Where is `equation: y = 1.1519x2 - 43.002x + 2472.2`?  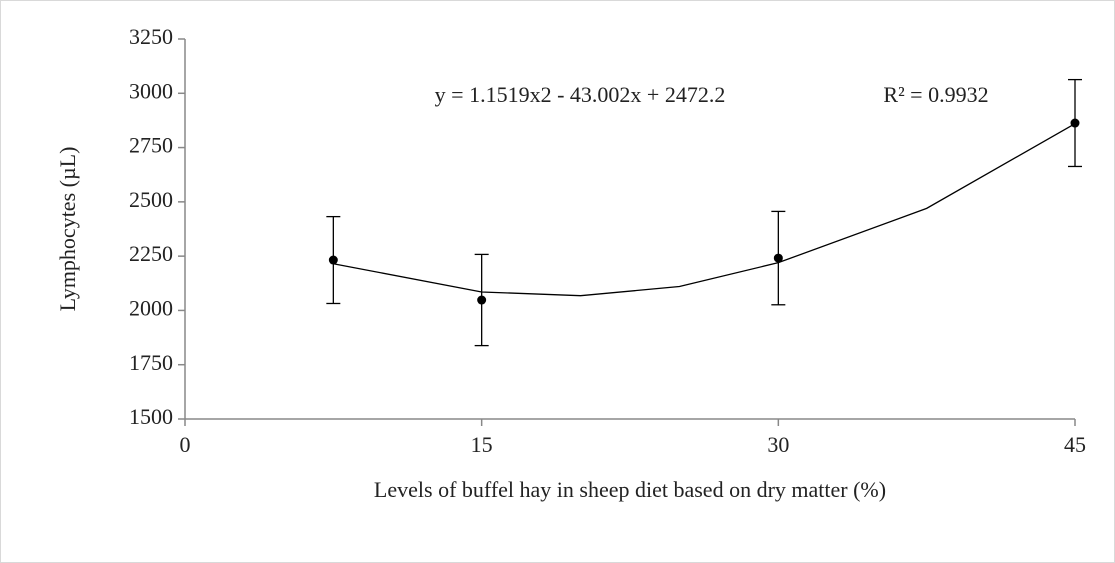
equation: y = 1.1519x2 - 43.002x + 2472.2 is located at coordinates (580, 94).